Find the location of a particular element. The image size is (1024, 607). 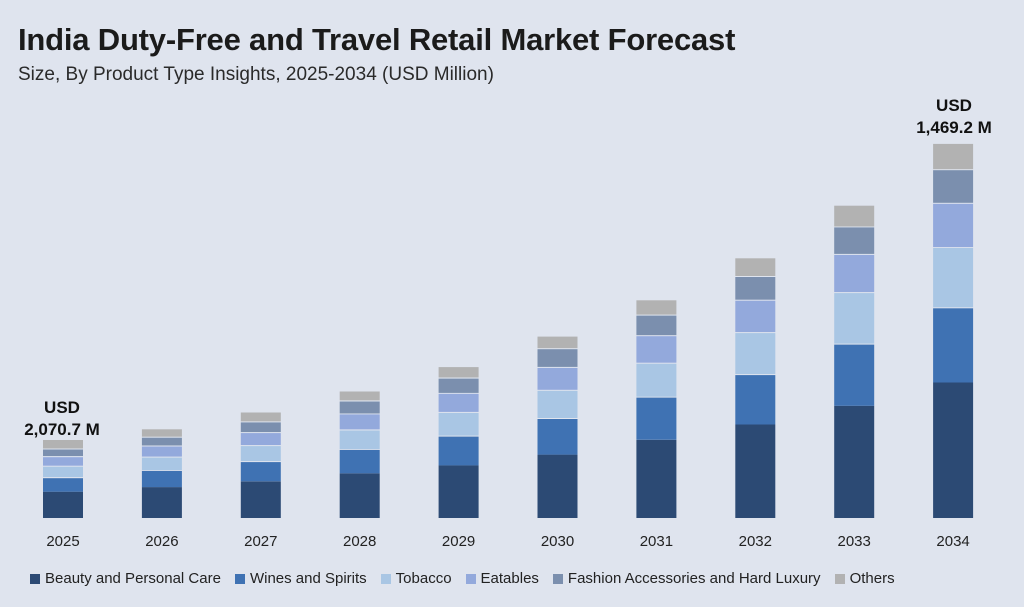

x-tick-label-2032: 2032 is located at coordinates (755, 541).